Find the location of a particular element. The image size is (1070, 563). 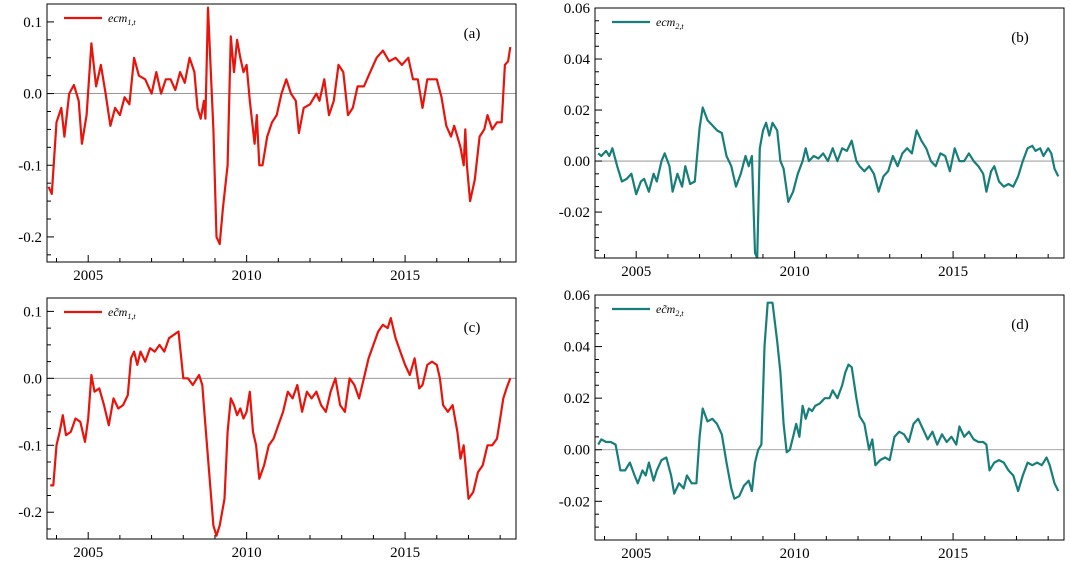

panel-label: (b) is located at coordinates (1020, 38).